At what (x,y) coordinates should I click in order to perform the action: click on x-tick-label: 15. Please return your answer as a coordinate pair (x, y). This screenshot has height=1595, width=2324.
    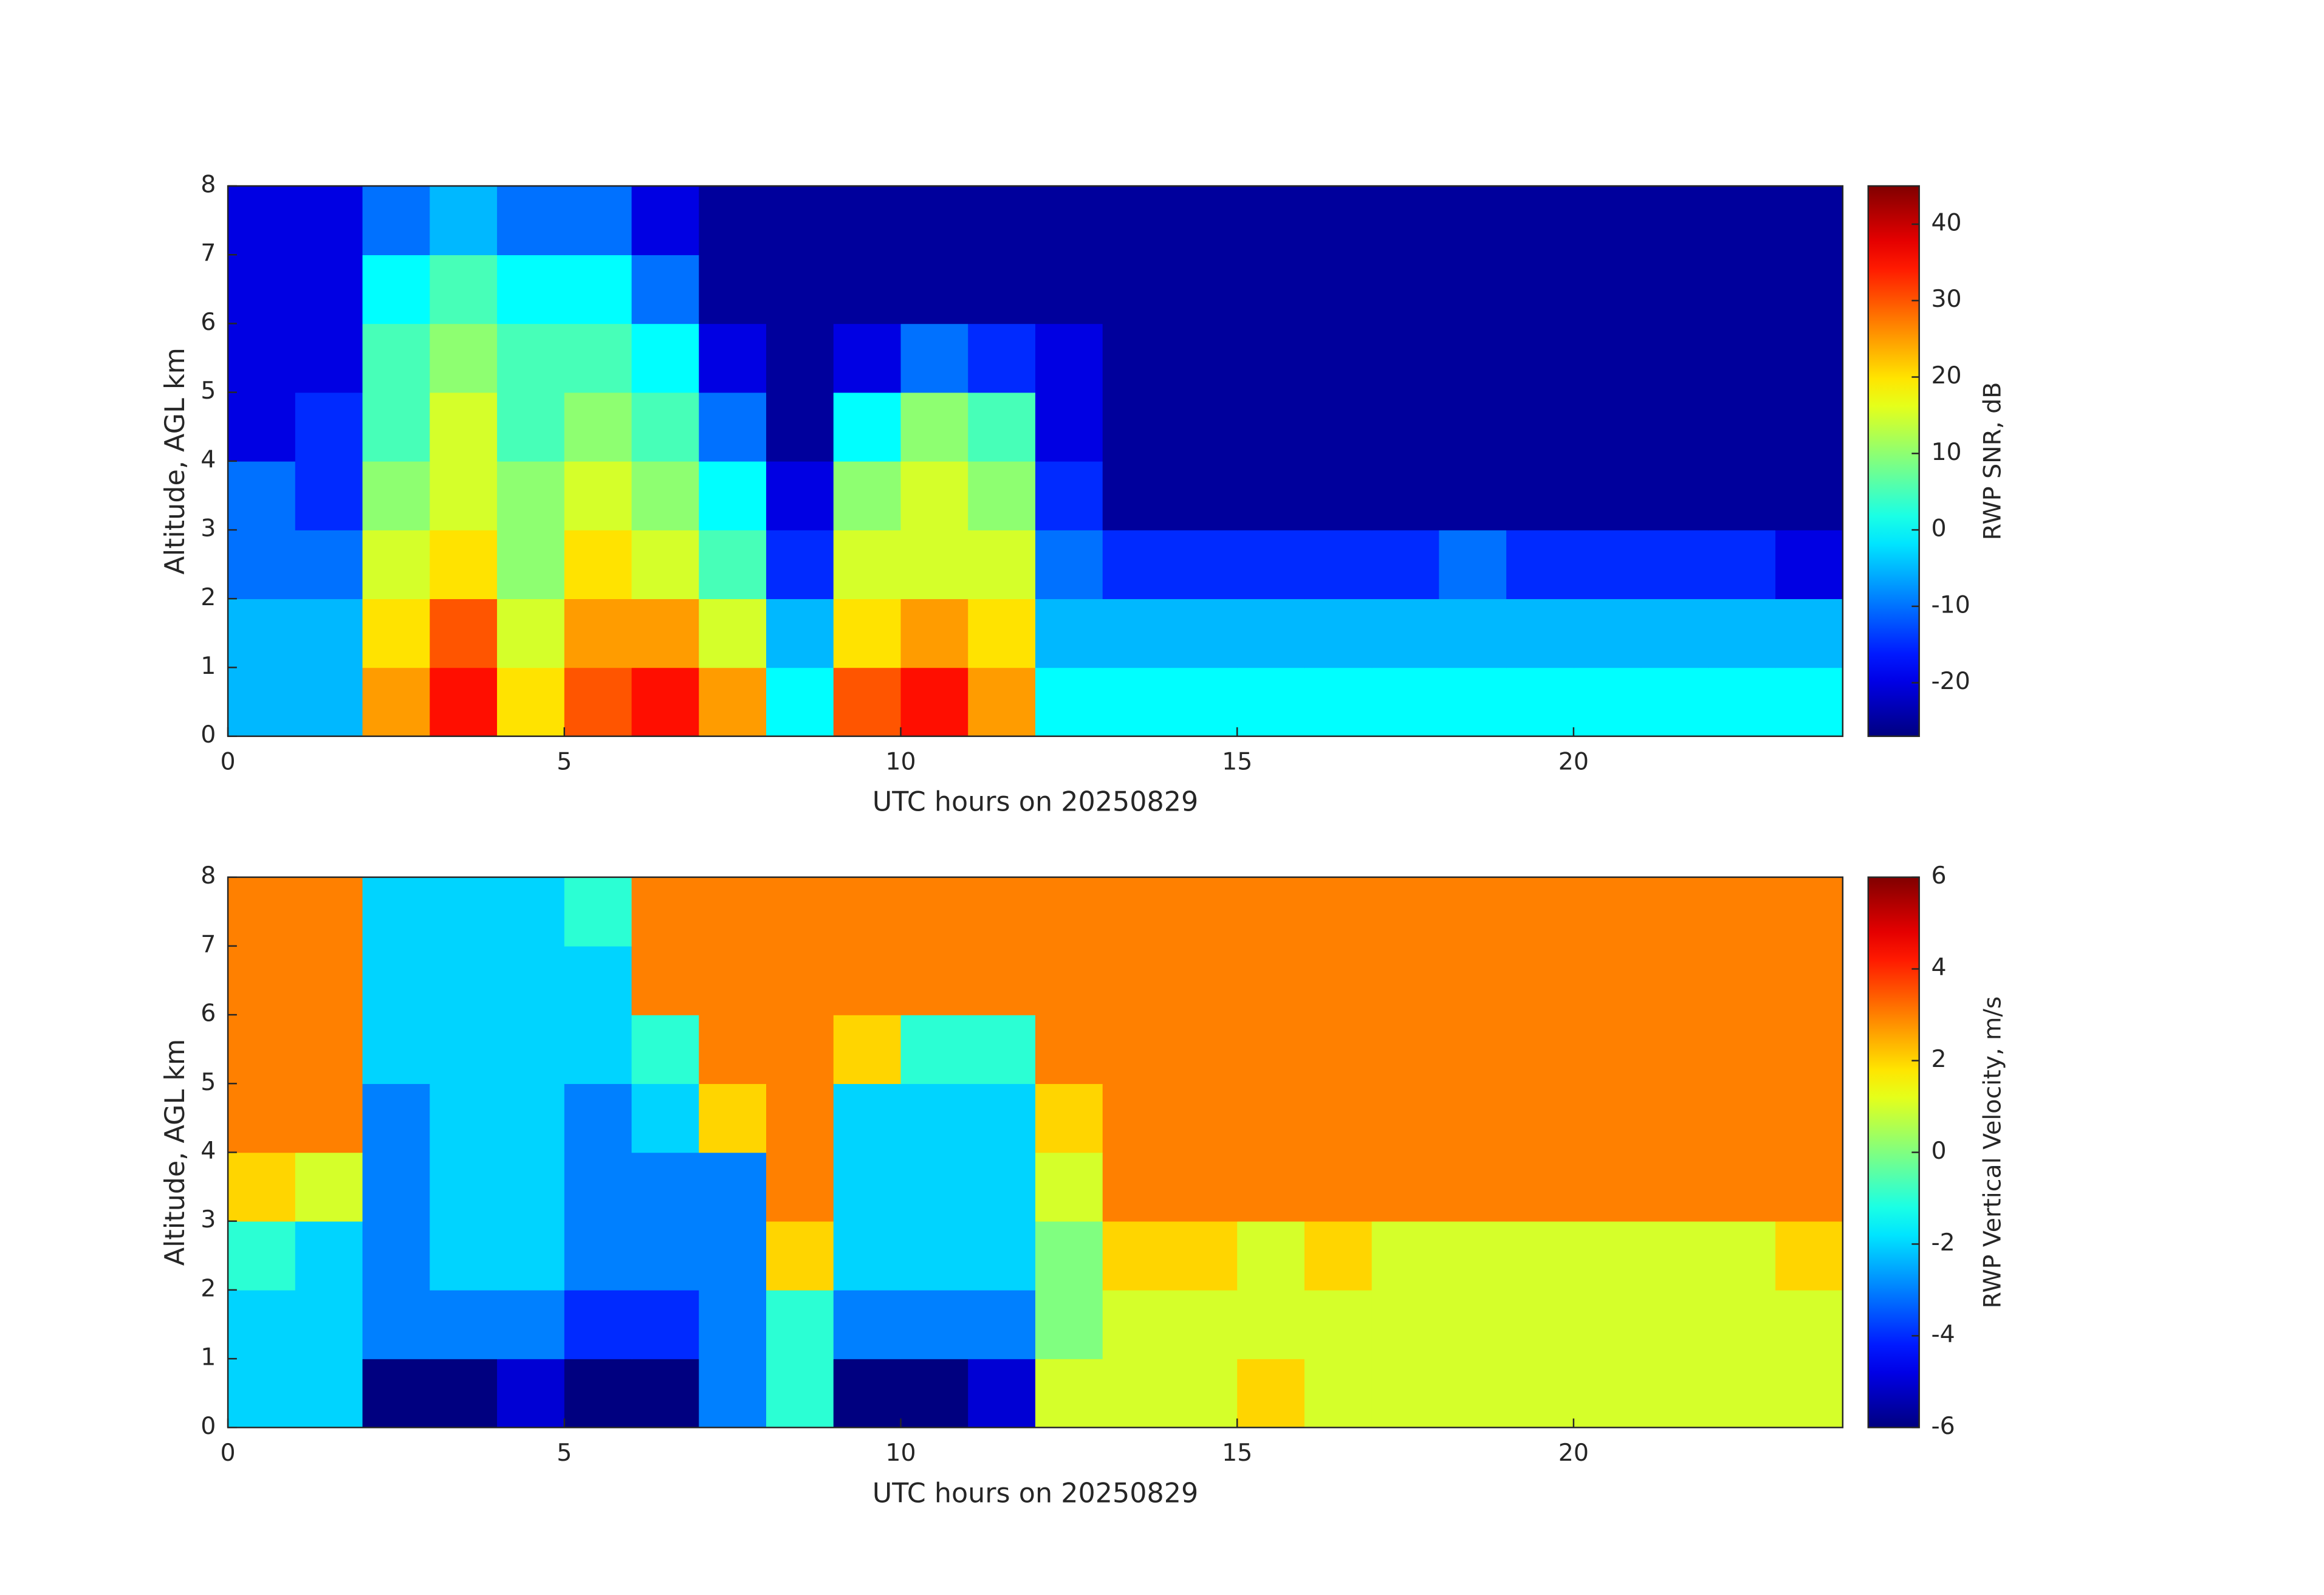
    Looking at the image, I should click on (1237, 762).